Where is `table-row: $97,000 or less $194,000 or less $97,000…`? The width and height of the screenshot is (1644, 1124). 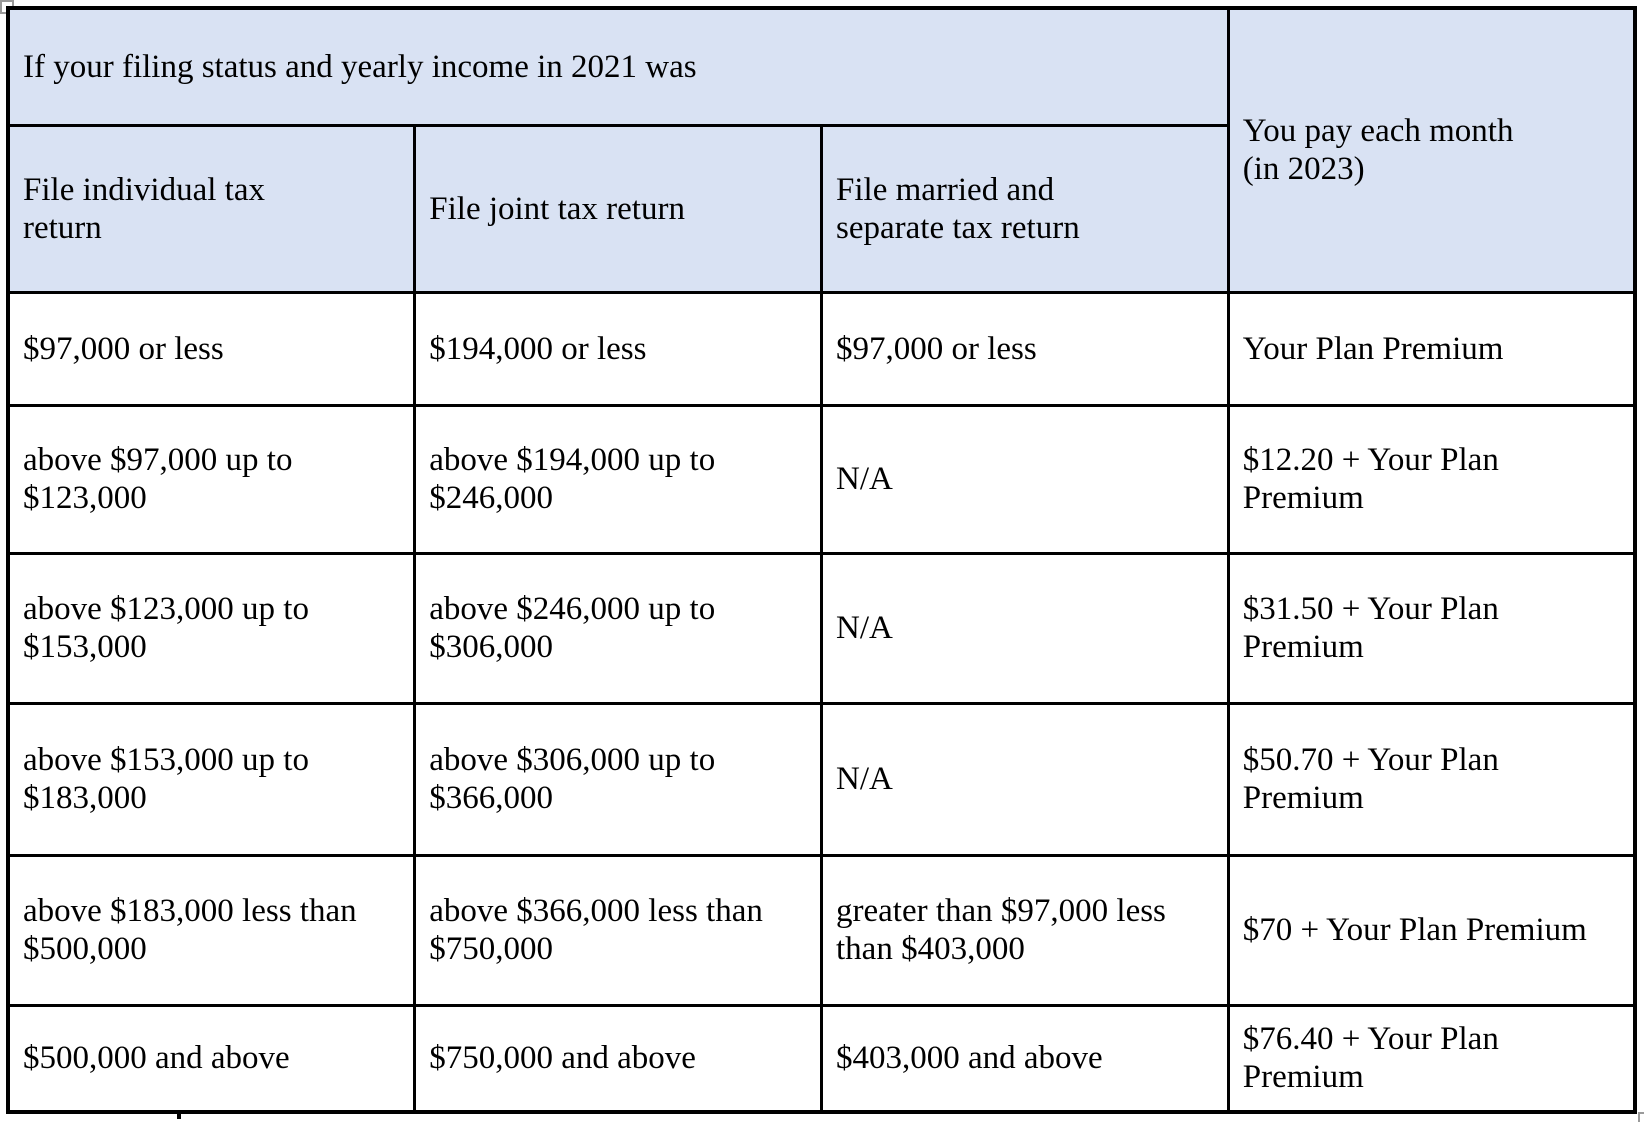 table-row: $97,000 or less $194,000 or less $97,000… is located at coordinates (821, 348).